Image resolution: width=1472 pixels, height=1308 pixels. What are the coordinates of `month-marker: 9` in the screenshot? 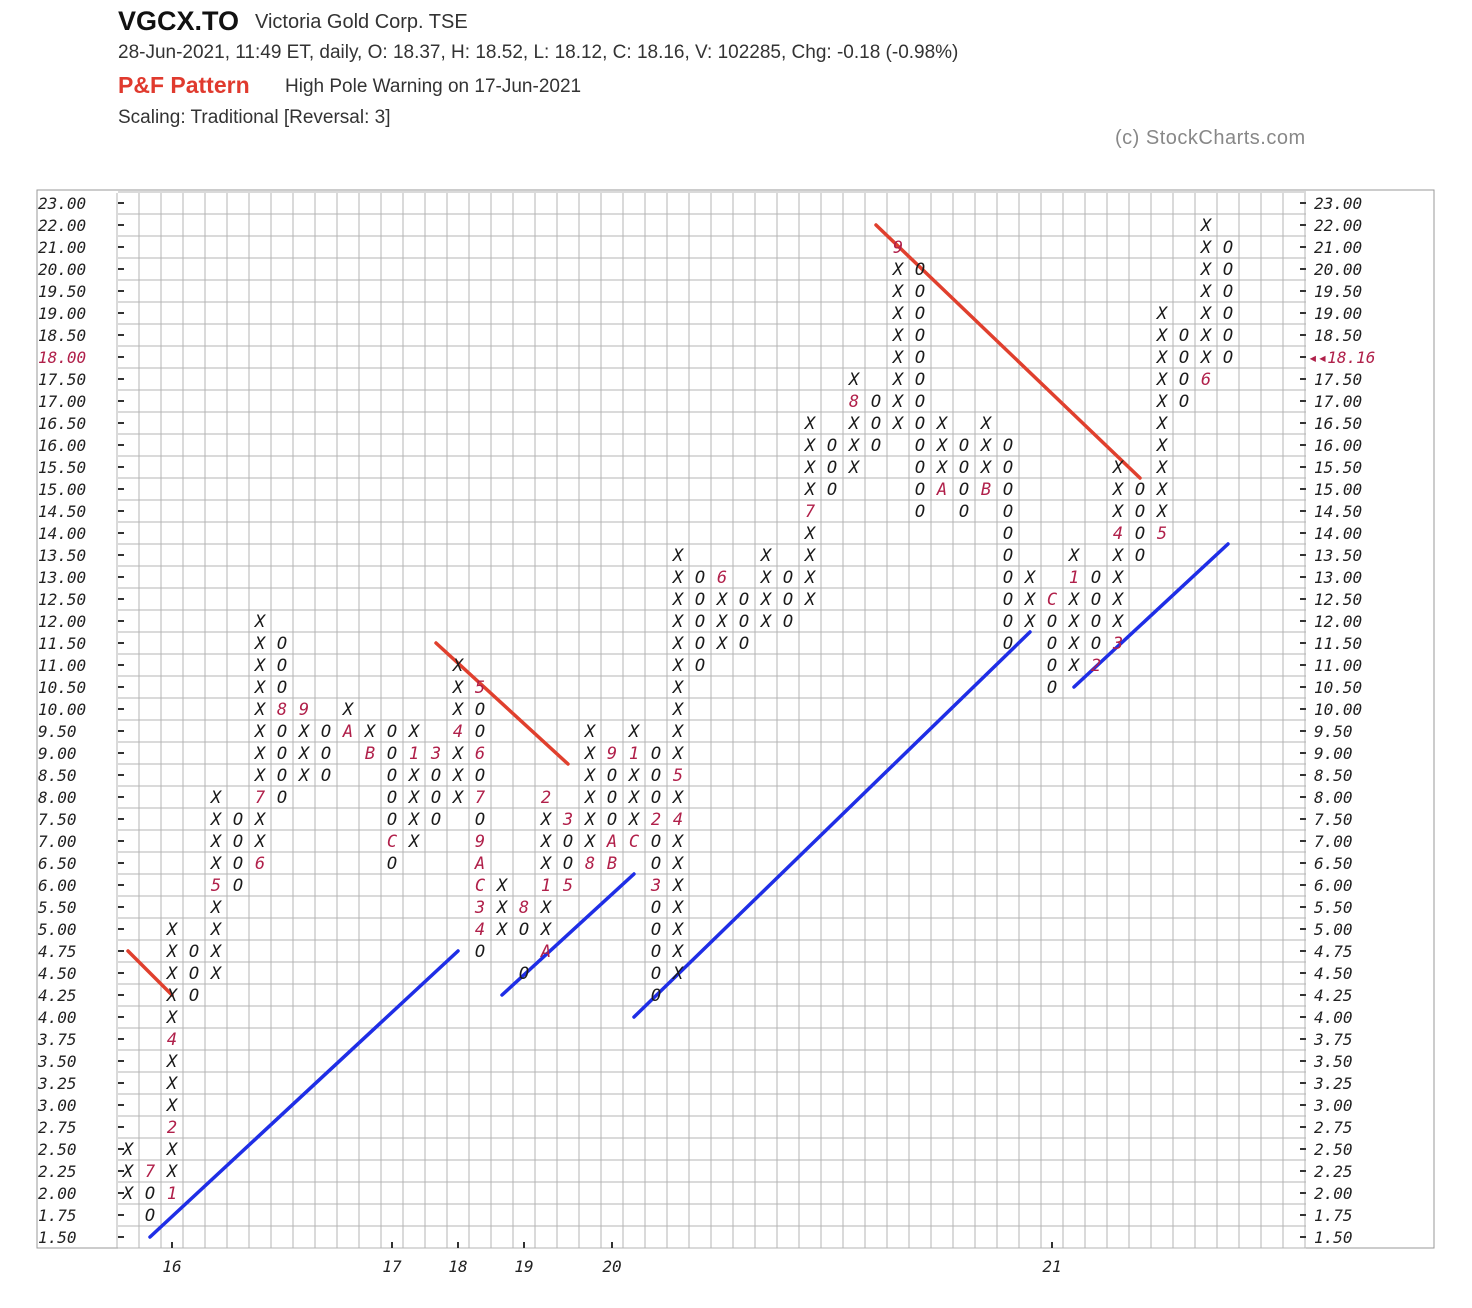 It's located at (480, 842).